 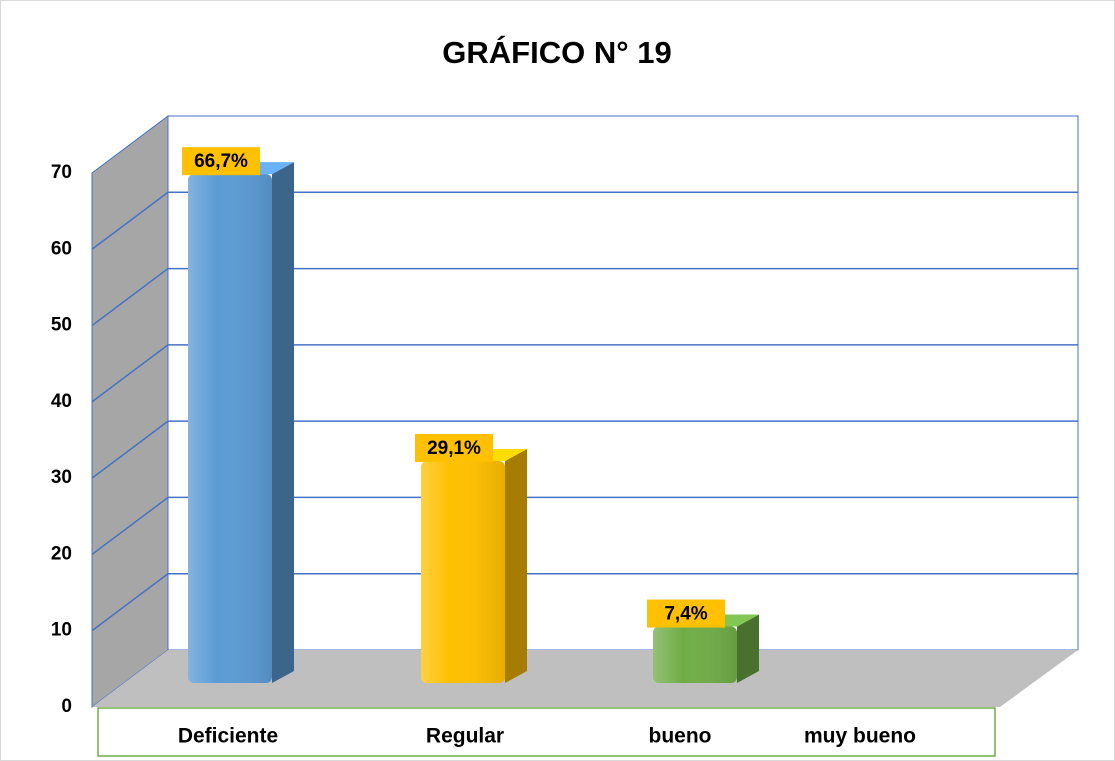 What do you see at coordinates (860, 736) in the screenshot?
I see `x-tick-label: muy bueno` at bounding box center [860, 736].